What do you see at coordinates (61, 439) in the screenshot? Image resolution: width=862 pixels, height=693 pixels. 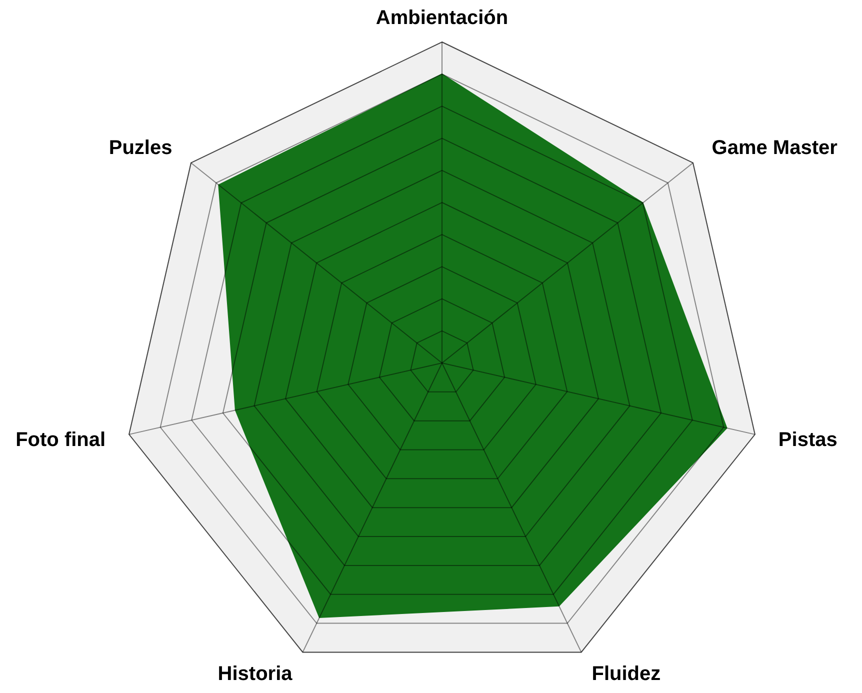 I see `spoke-label: Foto final` at bounding box center [61, 439].